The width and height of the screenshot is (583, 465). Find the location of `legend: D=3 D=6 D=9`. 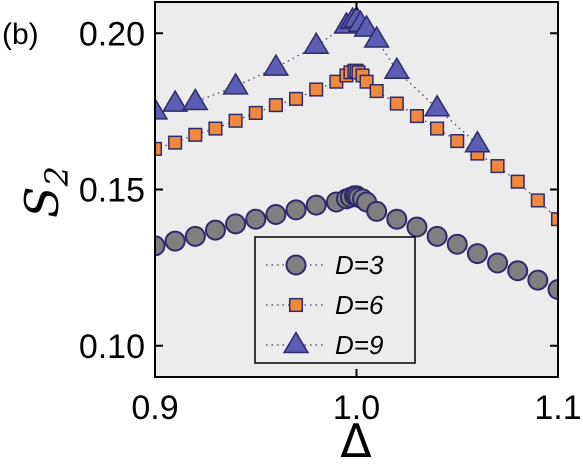

legend: D=3 D=6 D=9 is located at coordinates (335, 300).